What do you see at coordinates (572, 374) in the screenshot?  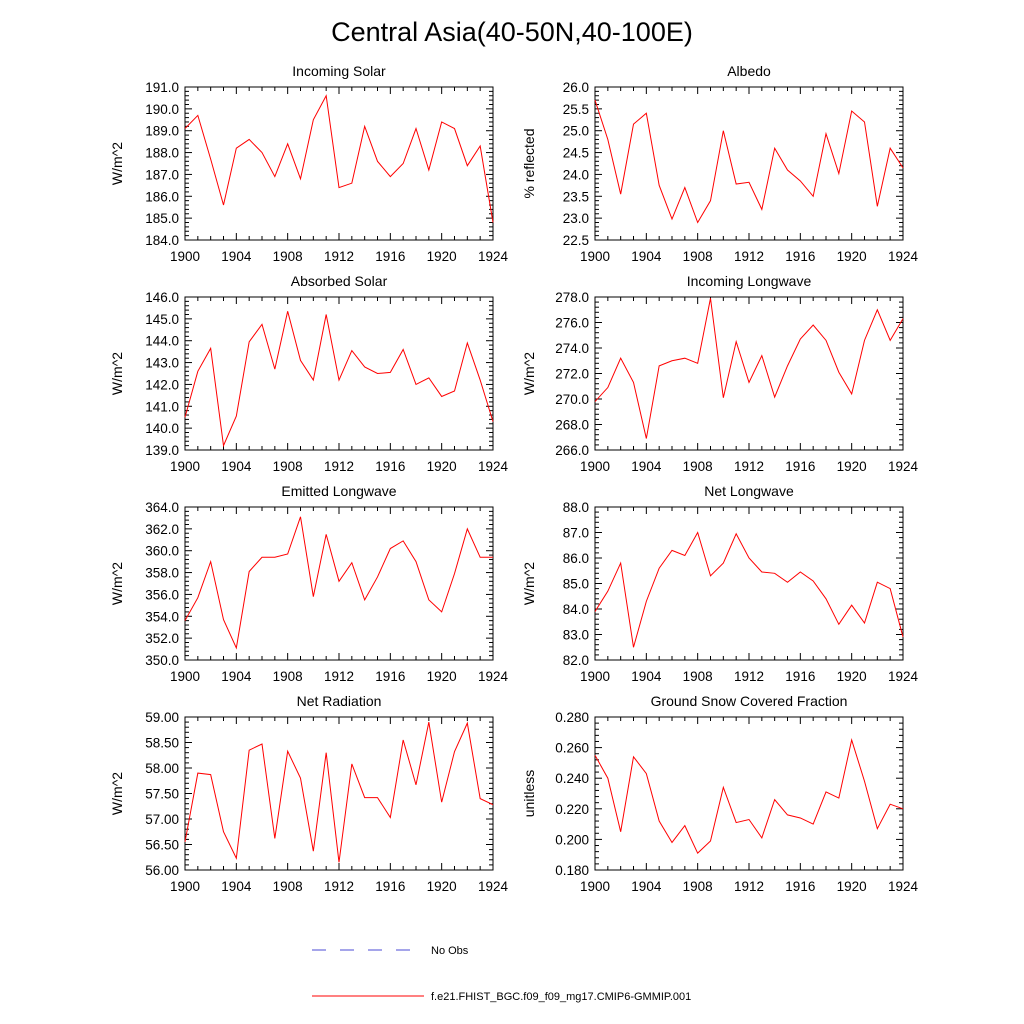 I see `y-tick-label: 272.0` at bounding box center [572, 374].